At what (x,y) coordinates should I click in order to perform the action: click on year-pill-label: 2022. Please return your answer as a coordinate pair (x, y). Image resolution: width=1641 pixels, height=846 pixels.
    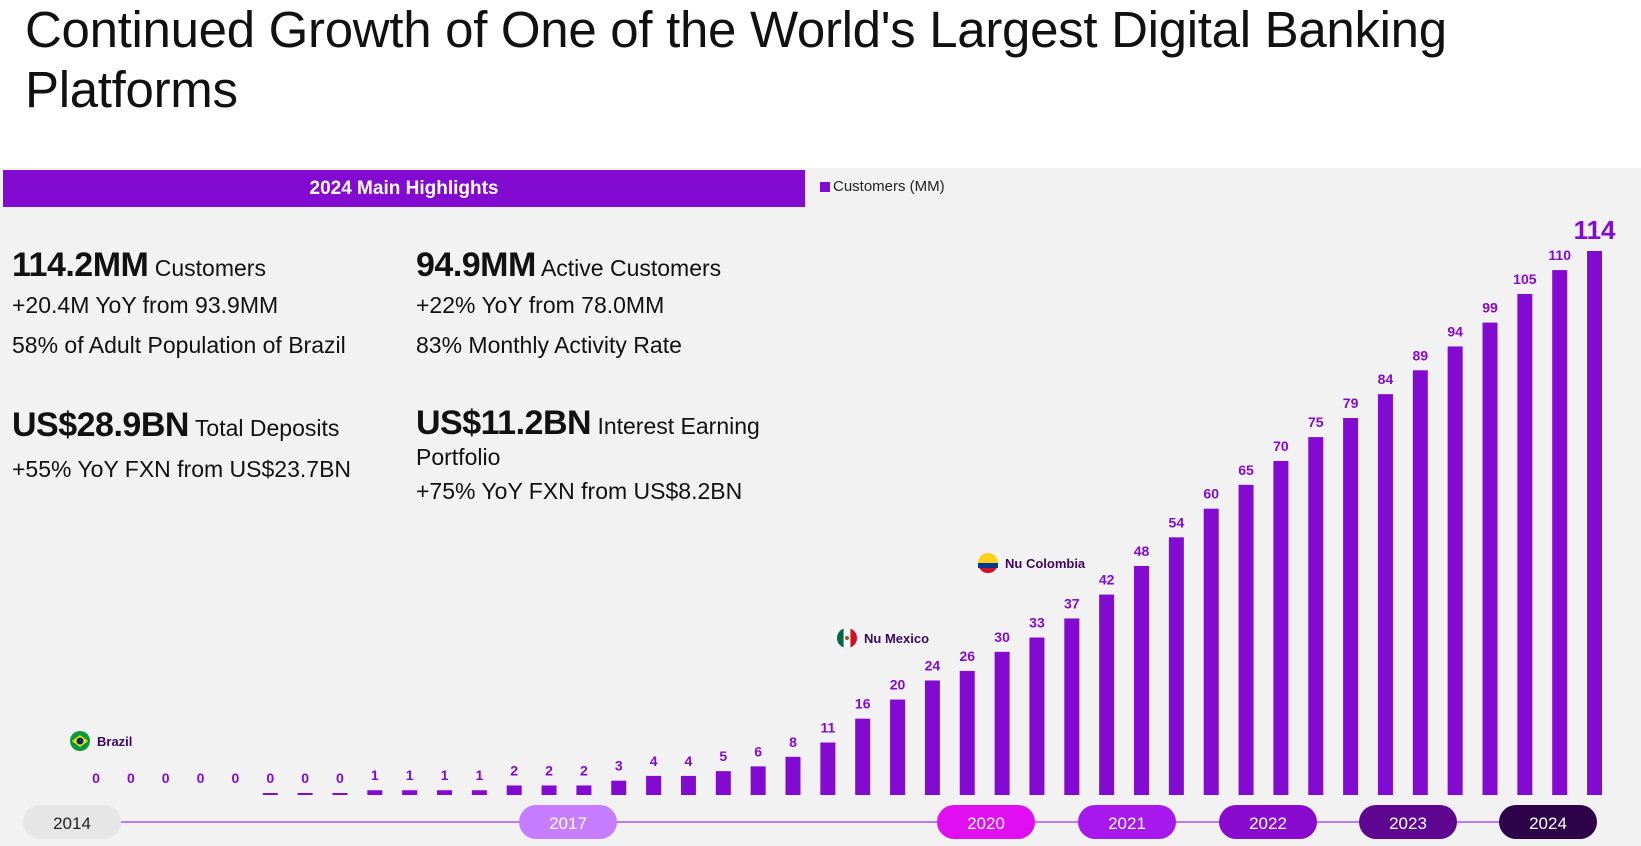
    Looking at the image, I should click on (1268, 823).